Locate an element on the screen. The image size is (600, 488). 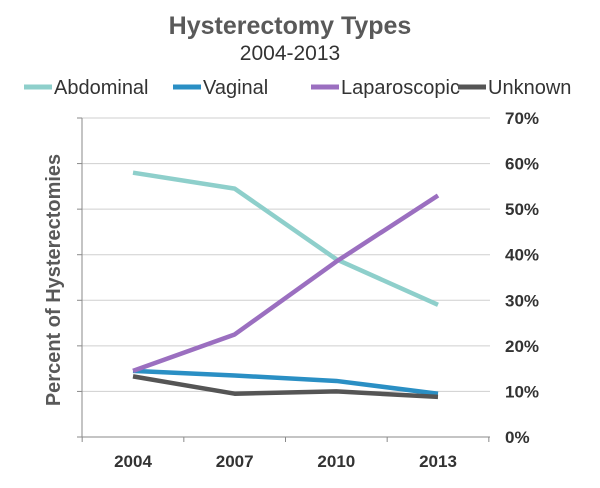
chart-title: Hysterectomy Types is located at coordinates (290, 26).